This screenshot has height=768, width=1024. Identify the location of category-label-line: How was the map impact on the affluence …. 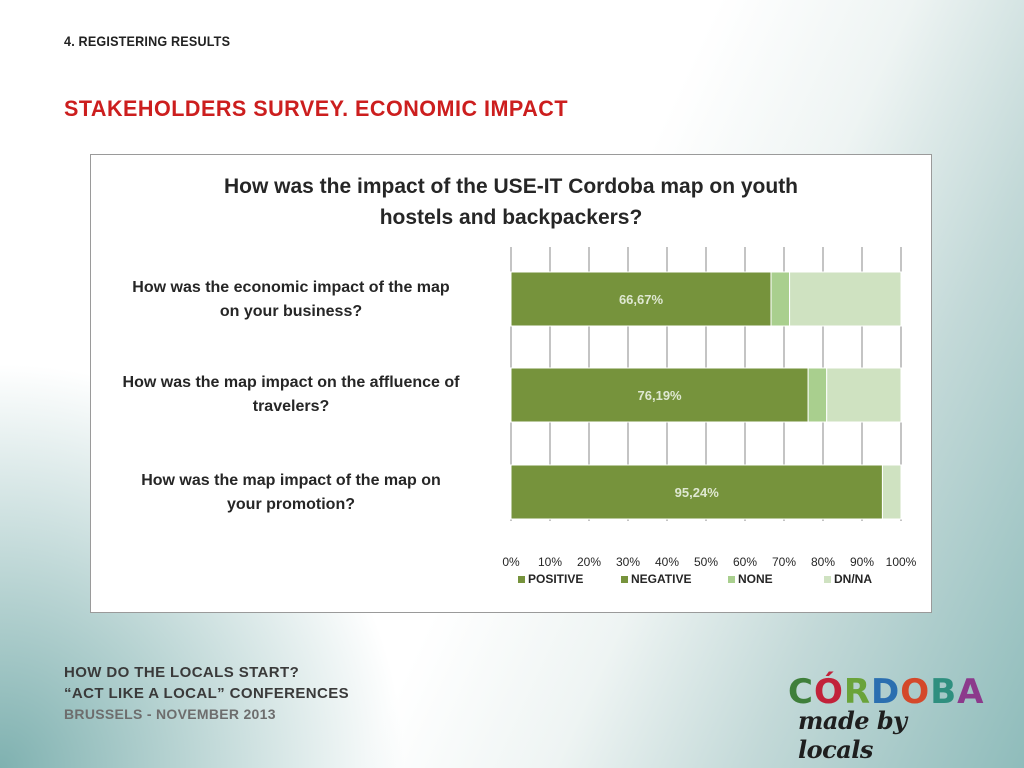
(291, 382).